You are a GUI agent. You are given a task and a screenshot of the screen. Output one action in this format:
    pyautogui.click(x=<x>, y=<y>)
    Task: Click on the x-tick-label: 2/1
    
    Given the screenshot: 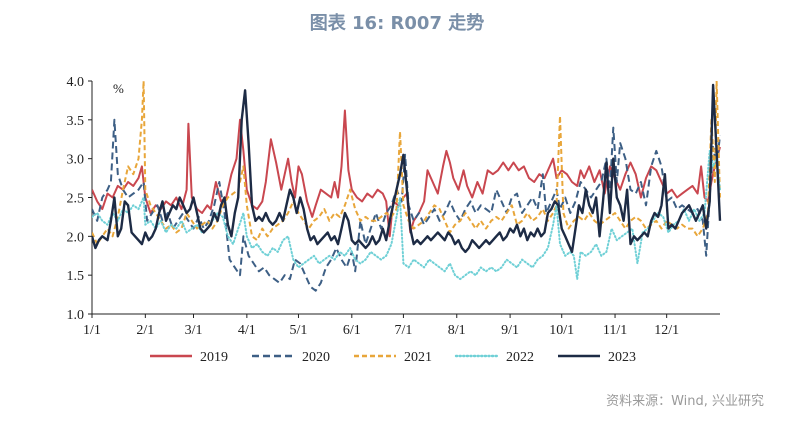 What is the action you would take?
    pyautogui.click(x=145, y=330)
    